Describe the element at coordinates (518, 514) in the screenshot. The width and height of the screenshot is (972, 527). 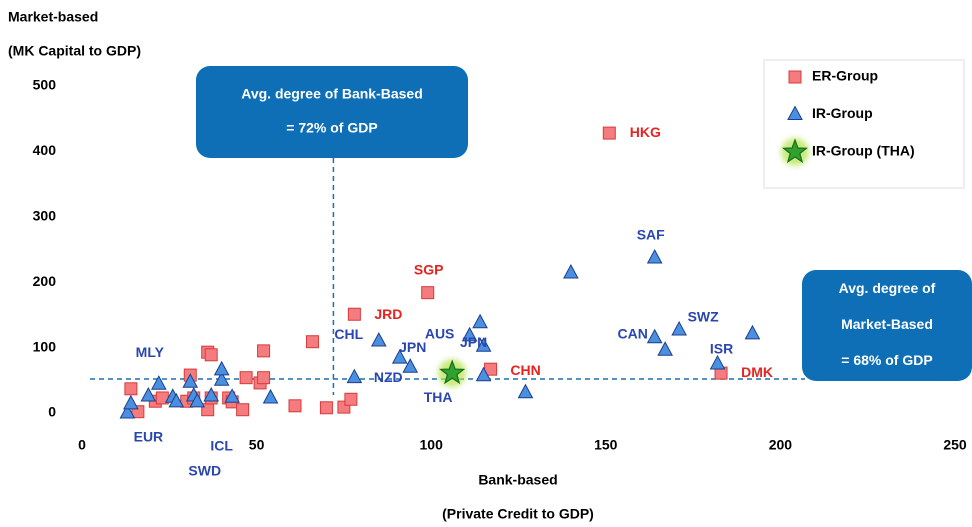
I see `x-axis-title: (Private Credit to GDP)` at that location.